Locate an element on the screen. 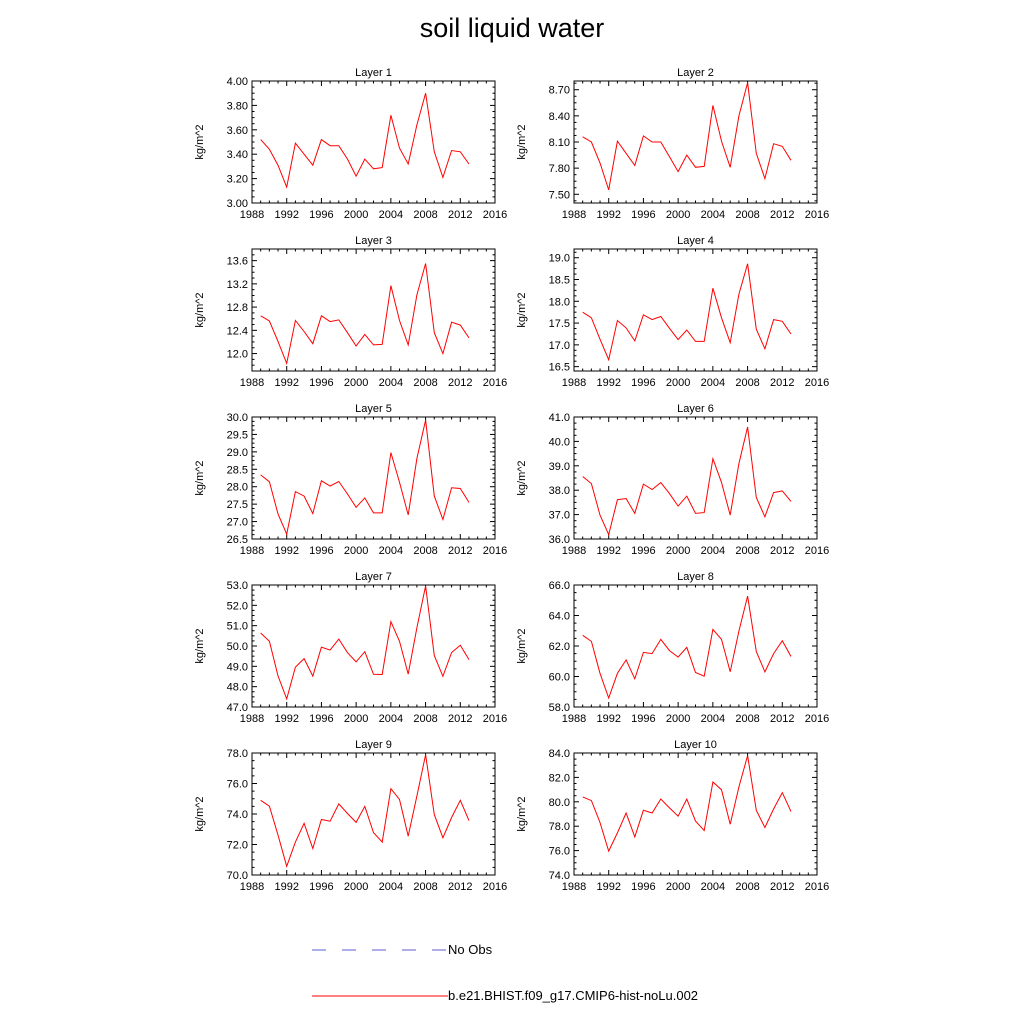 This screenshot has height=1024, width=1024. y-tick-label: 4.00 is located at coordinates (237, 82).